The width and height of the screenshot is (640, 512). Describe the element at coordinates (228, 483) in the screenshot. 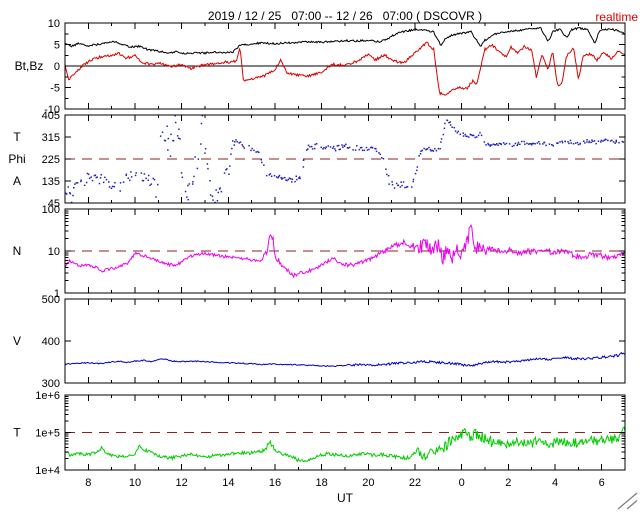

I see `x-tick-label: 14` at that location.